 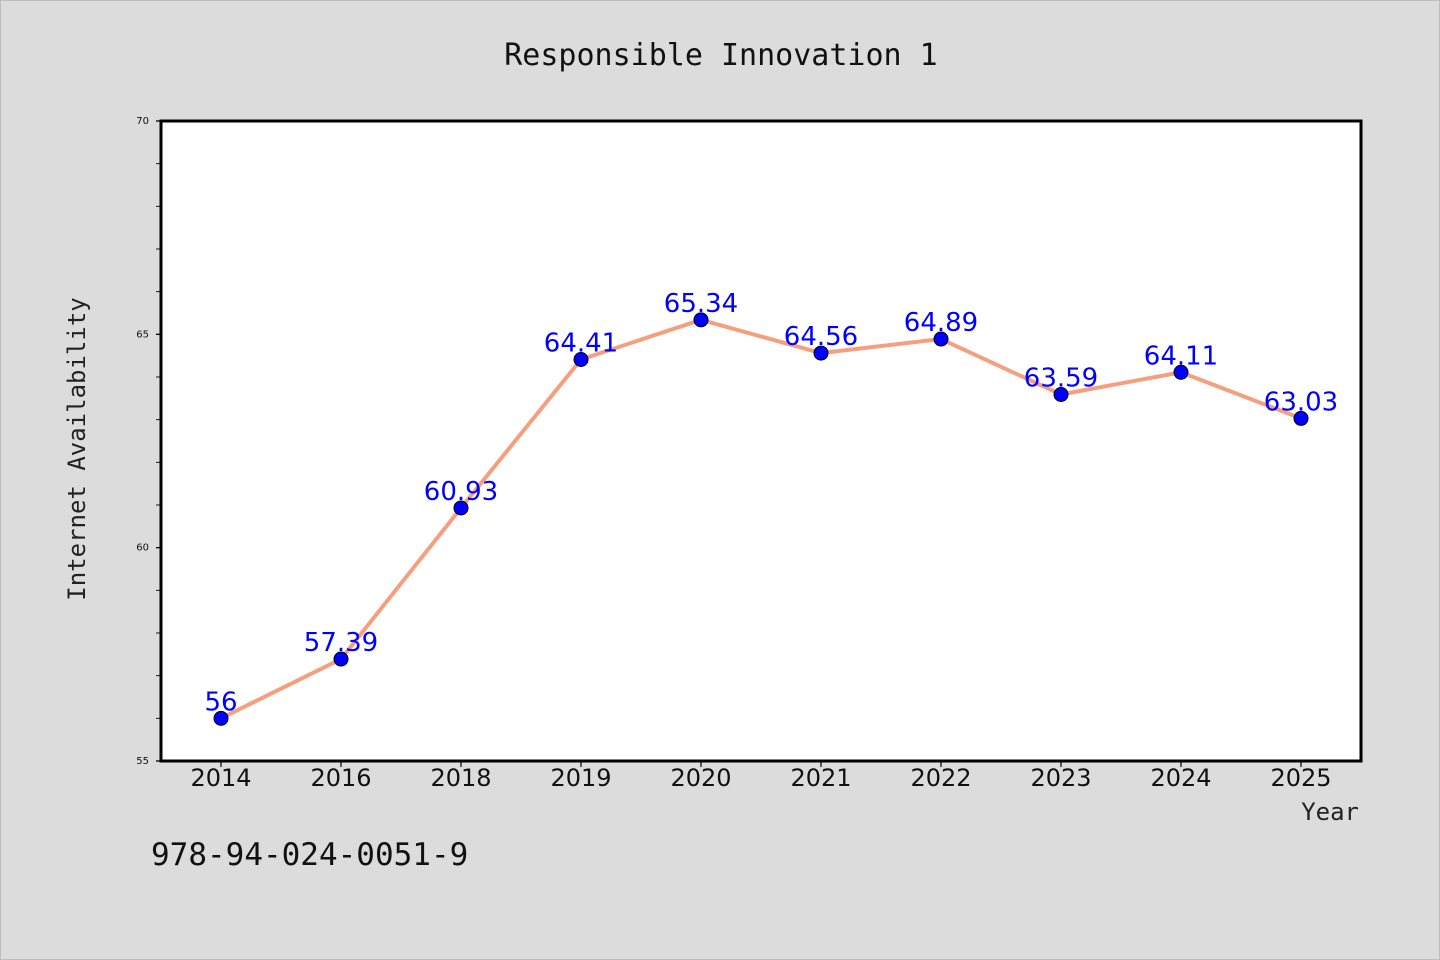 I want to click on y-axis-label: Internet Availability, so click(x=77, y=448).